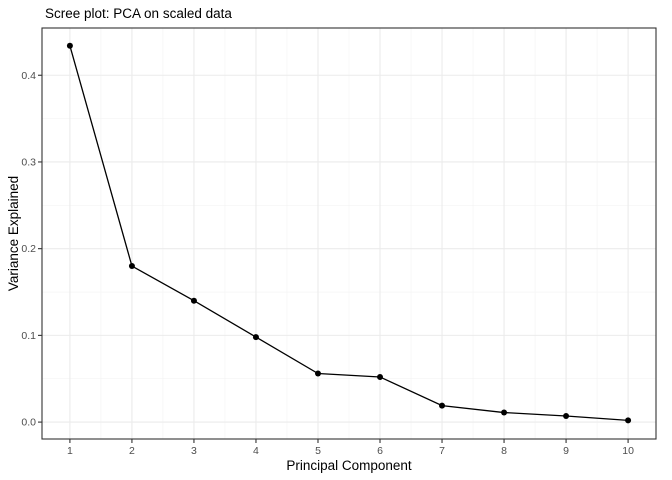 This screenshot has width=672, height=480. What do you see at coordinates (350, 448) in the screenshot?
I see `x-axis: 1 2 3 4 5 6 7 8 9 10` at bounding box center [350, 448].